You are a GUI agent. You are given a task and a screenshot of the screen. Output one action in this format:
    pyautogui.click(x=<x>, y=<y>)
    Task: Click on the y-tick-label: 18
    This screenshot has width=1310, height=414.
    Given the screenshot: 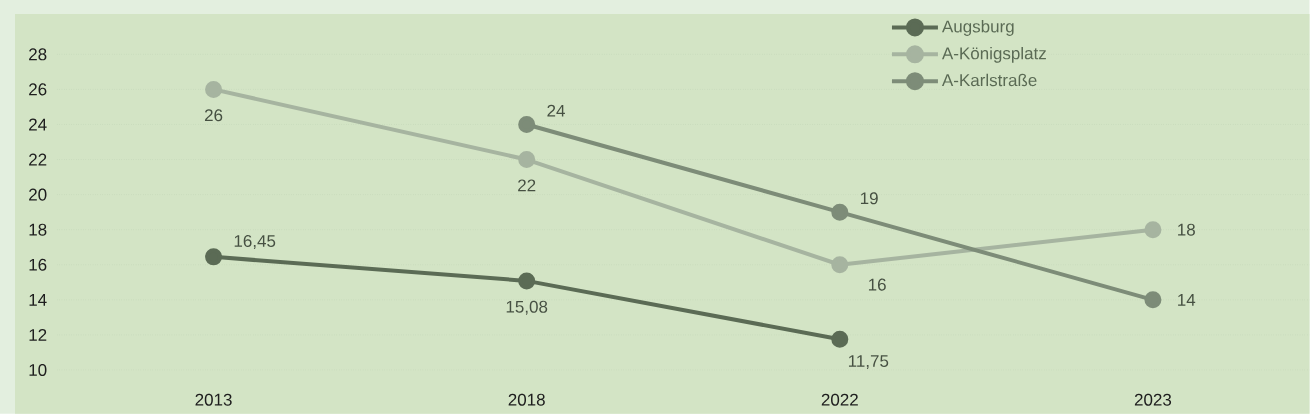 What is the action you would take?
    pyautogui.click(x=38, y=229)
    